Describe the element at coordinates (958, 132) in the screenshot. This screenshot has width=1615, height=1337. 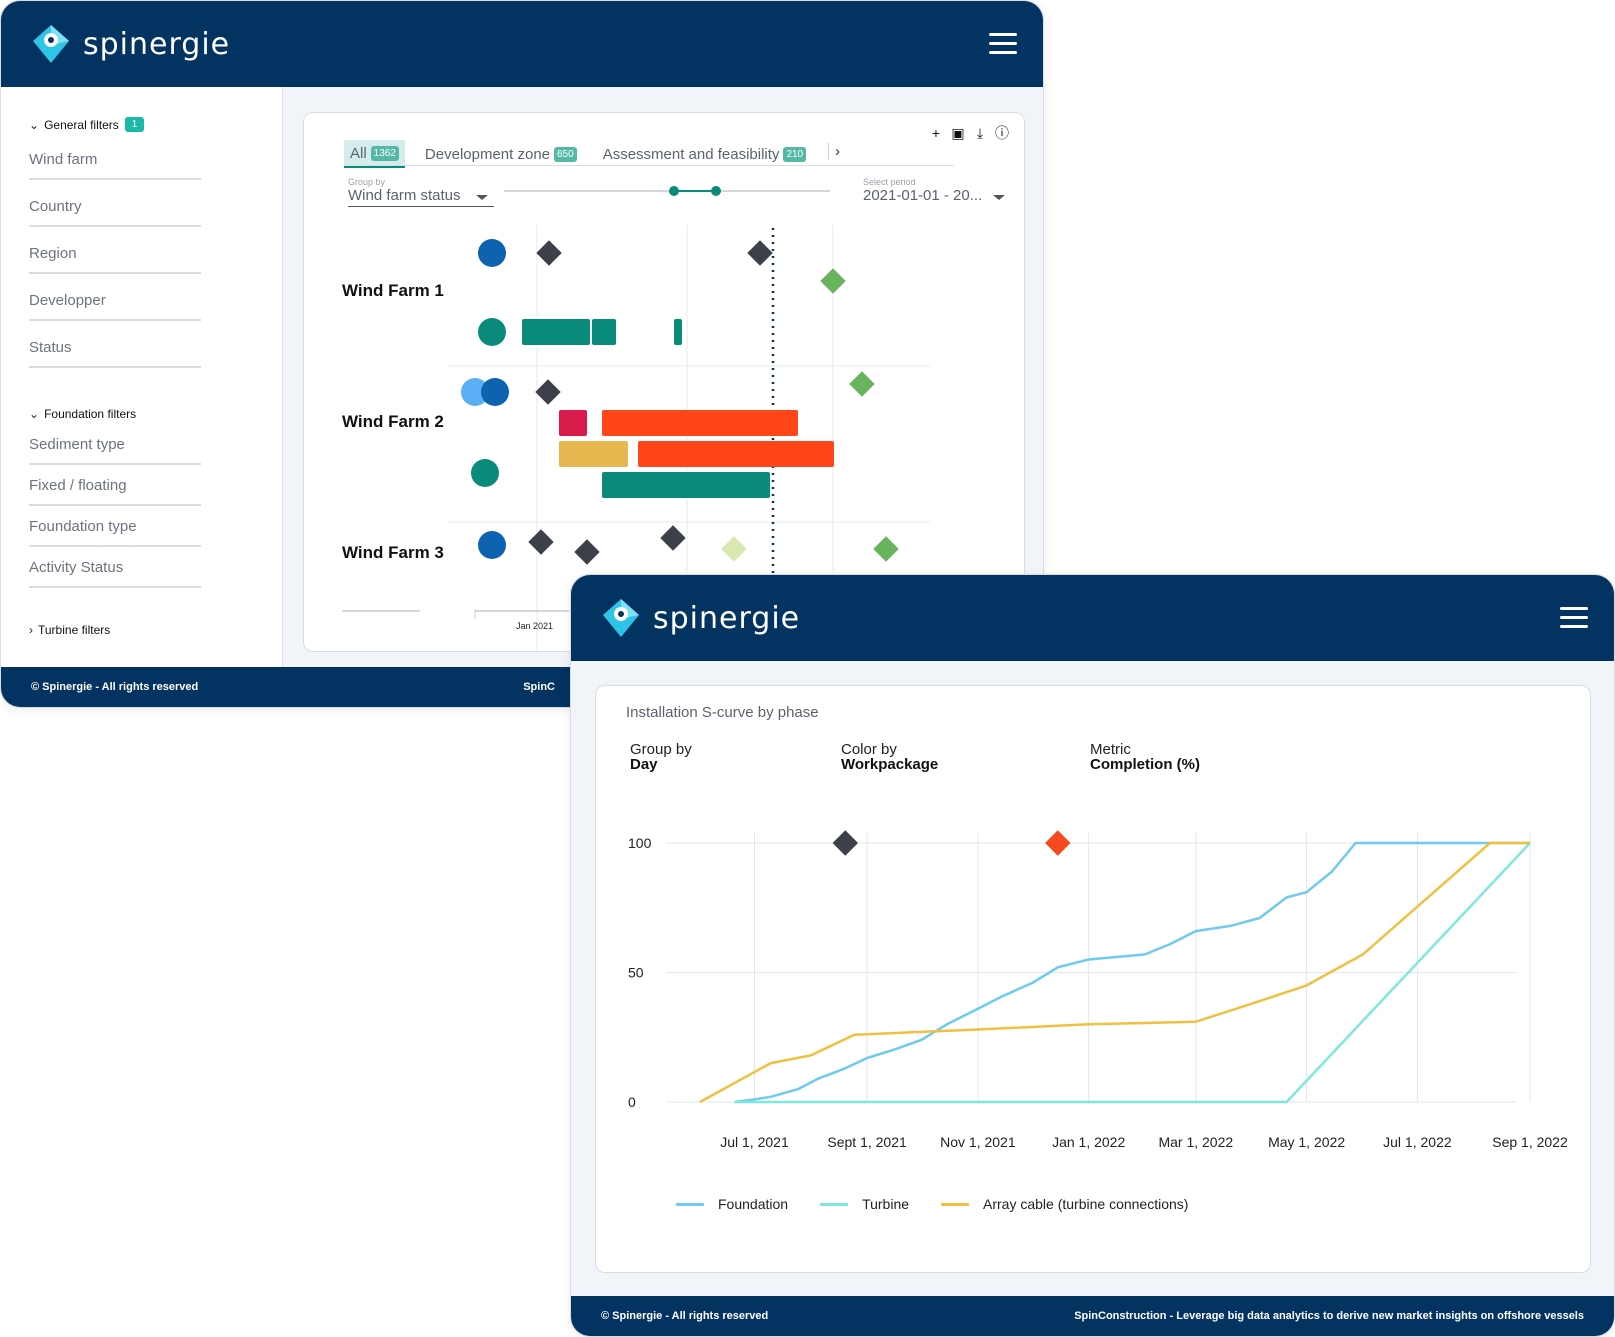
I see `image-icon: ▣` at that location.